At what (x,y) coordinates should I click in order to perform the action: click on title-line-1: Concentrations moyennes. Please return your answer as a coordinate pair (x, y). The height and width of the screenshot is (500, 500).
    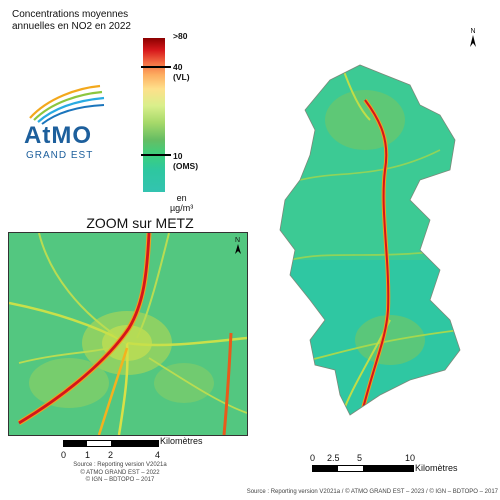
    Looking at the image, I should click on (70, 14).